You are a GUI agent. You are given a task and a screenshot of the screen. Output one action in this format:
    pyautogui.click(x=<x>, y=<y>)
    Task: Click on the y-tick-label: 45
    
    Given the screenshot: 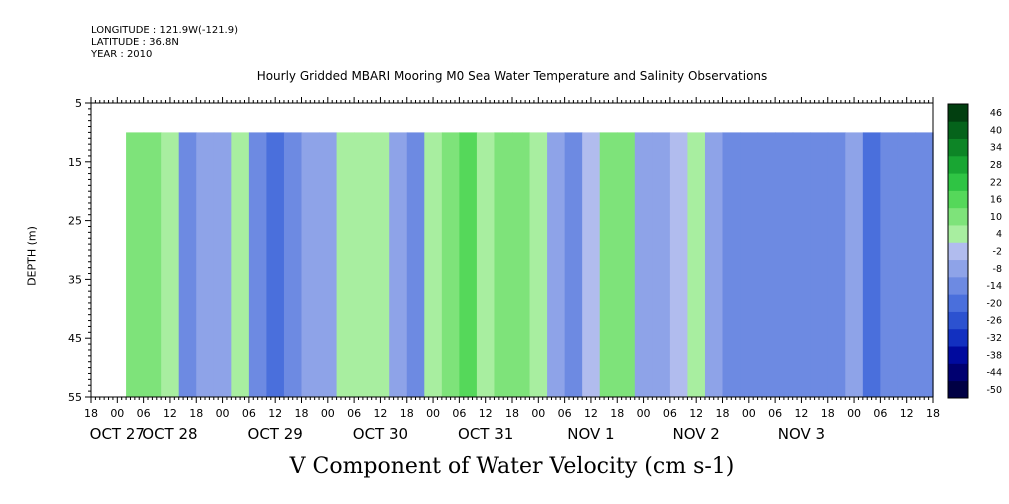 What is the action you would take?
    pyautogui.click(x=75, y=338)
    